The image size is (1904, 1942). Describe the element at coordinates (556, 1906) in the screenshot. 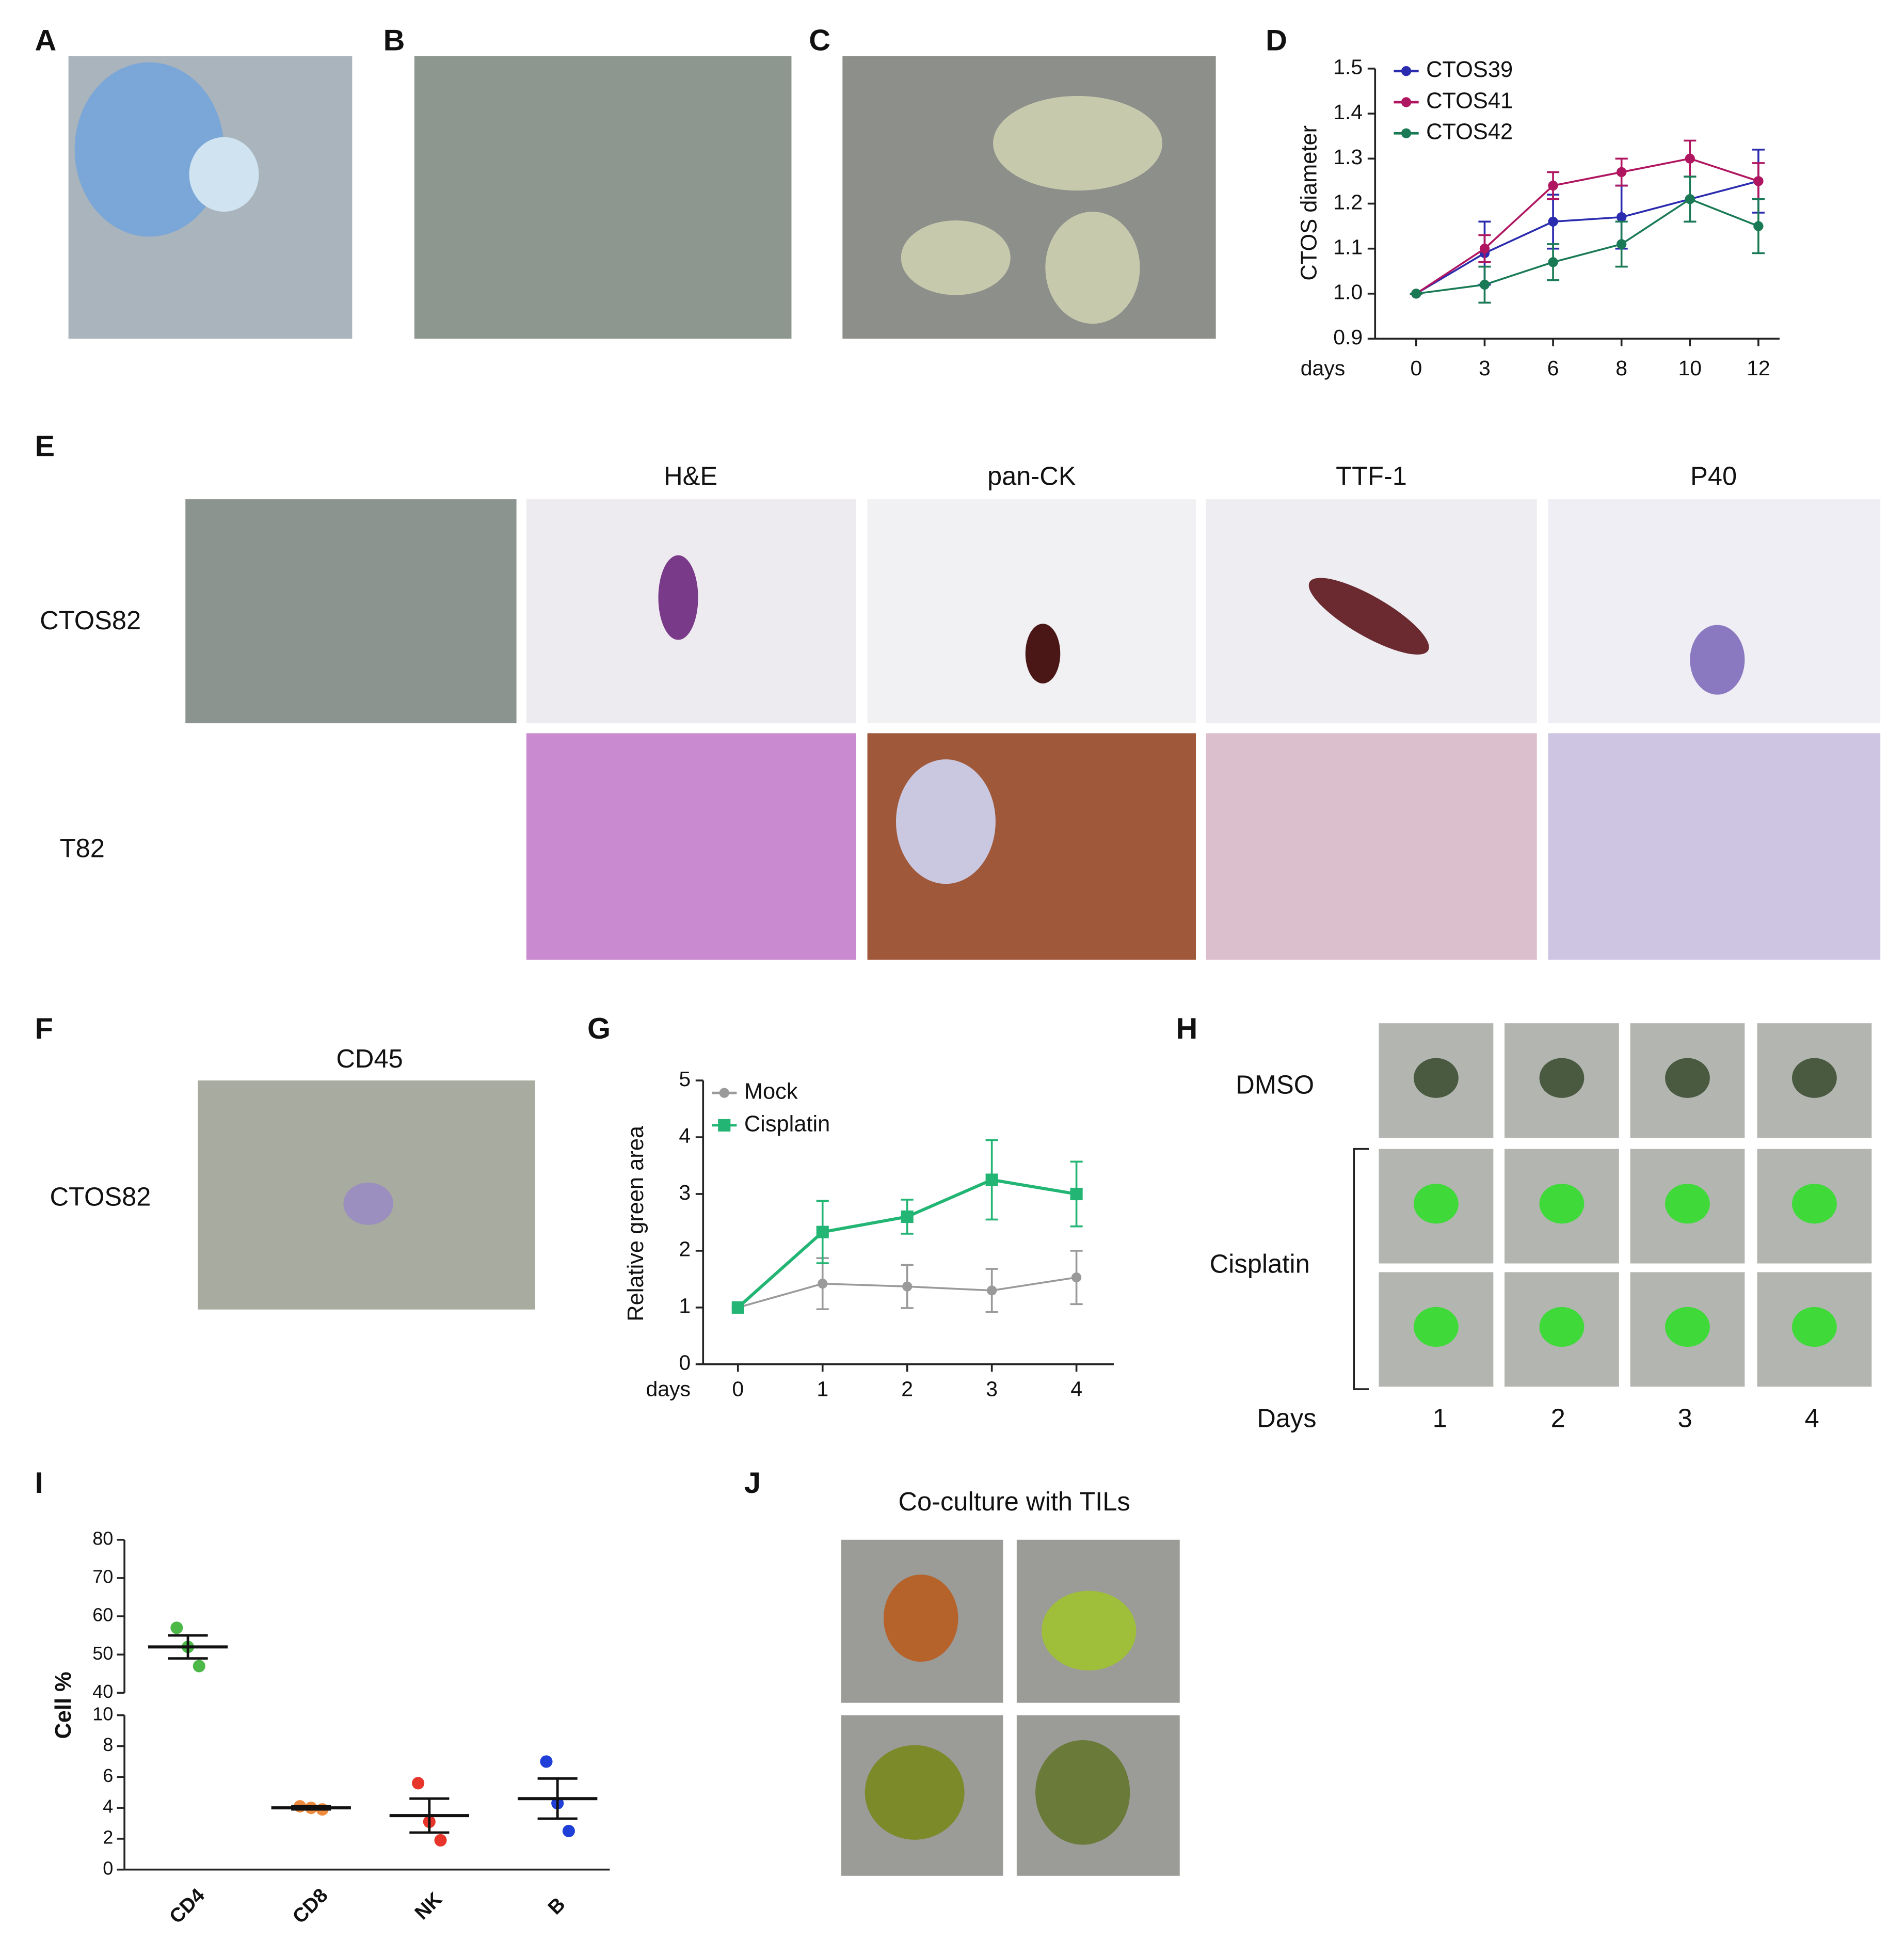

I see `x-tick-label: B` at that location.